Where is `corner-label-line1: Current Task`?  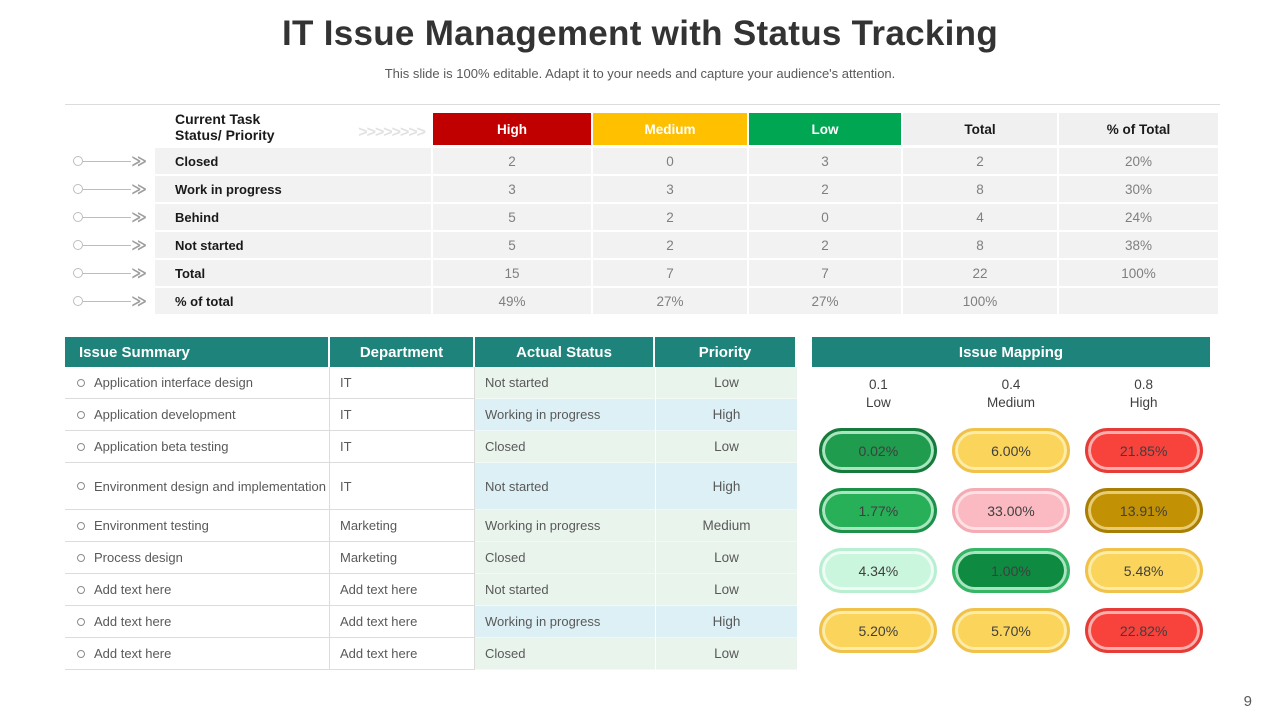 corner-label-line1: Current Task is located at coordinates (218, 118).